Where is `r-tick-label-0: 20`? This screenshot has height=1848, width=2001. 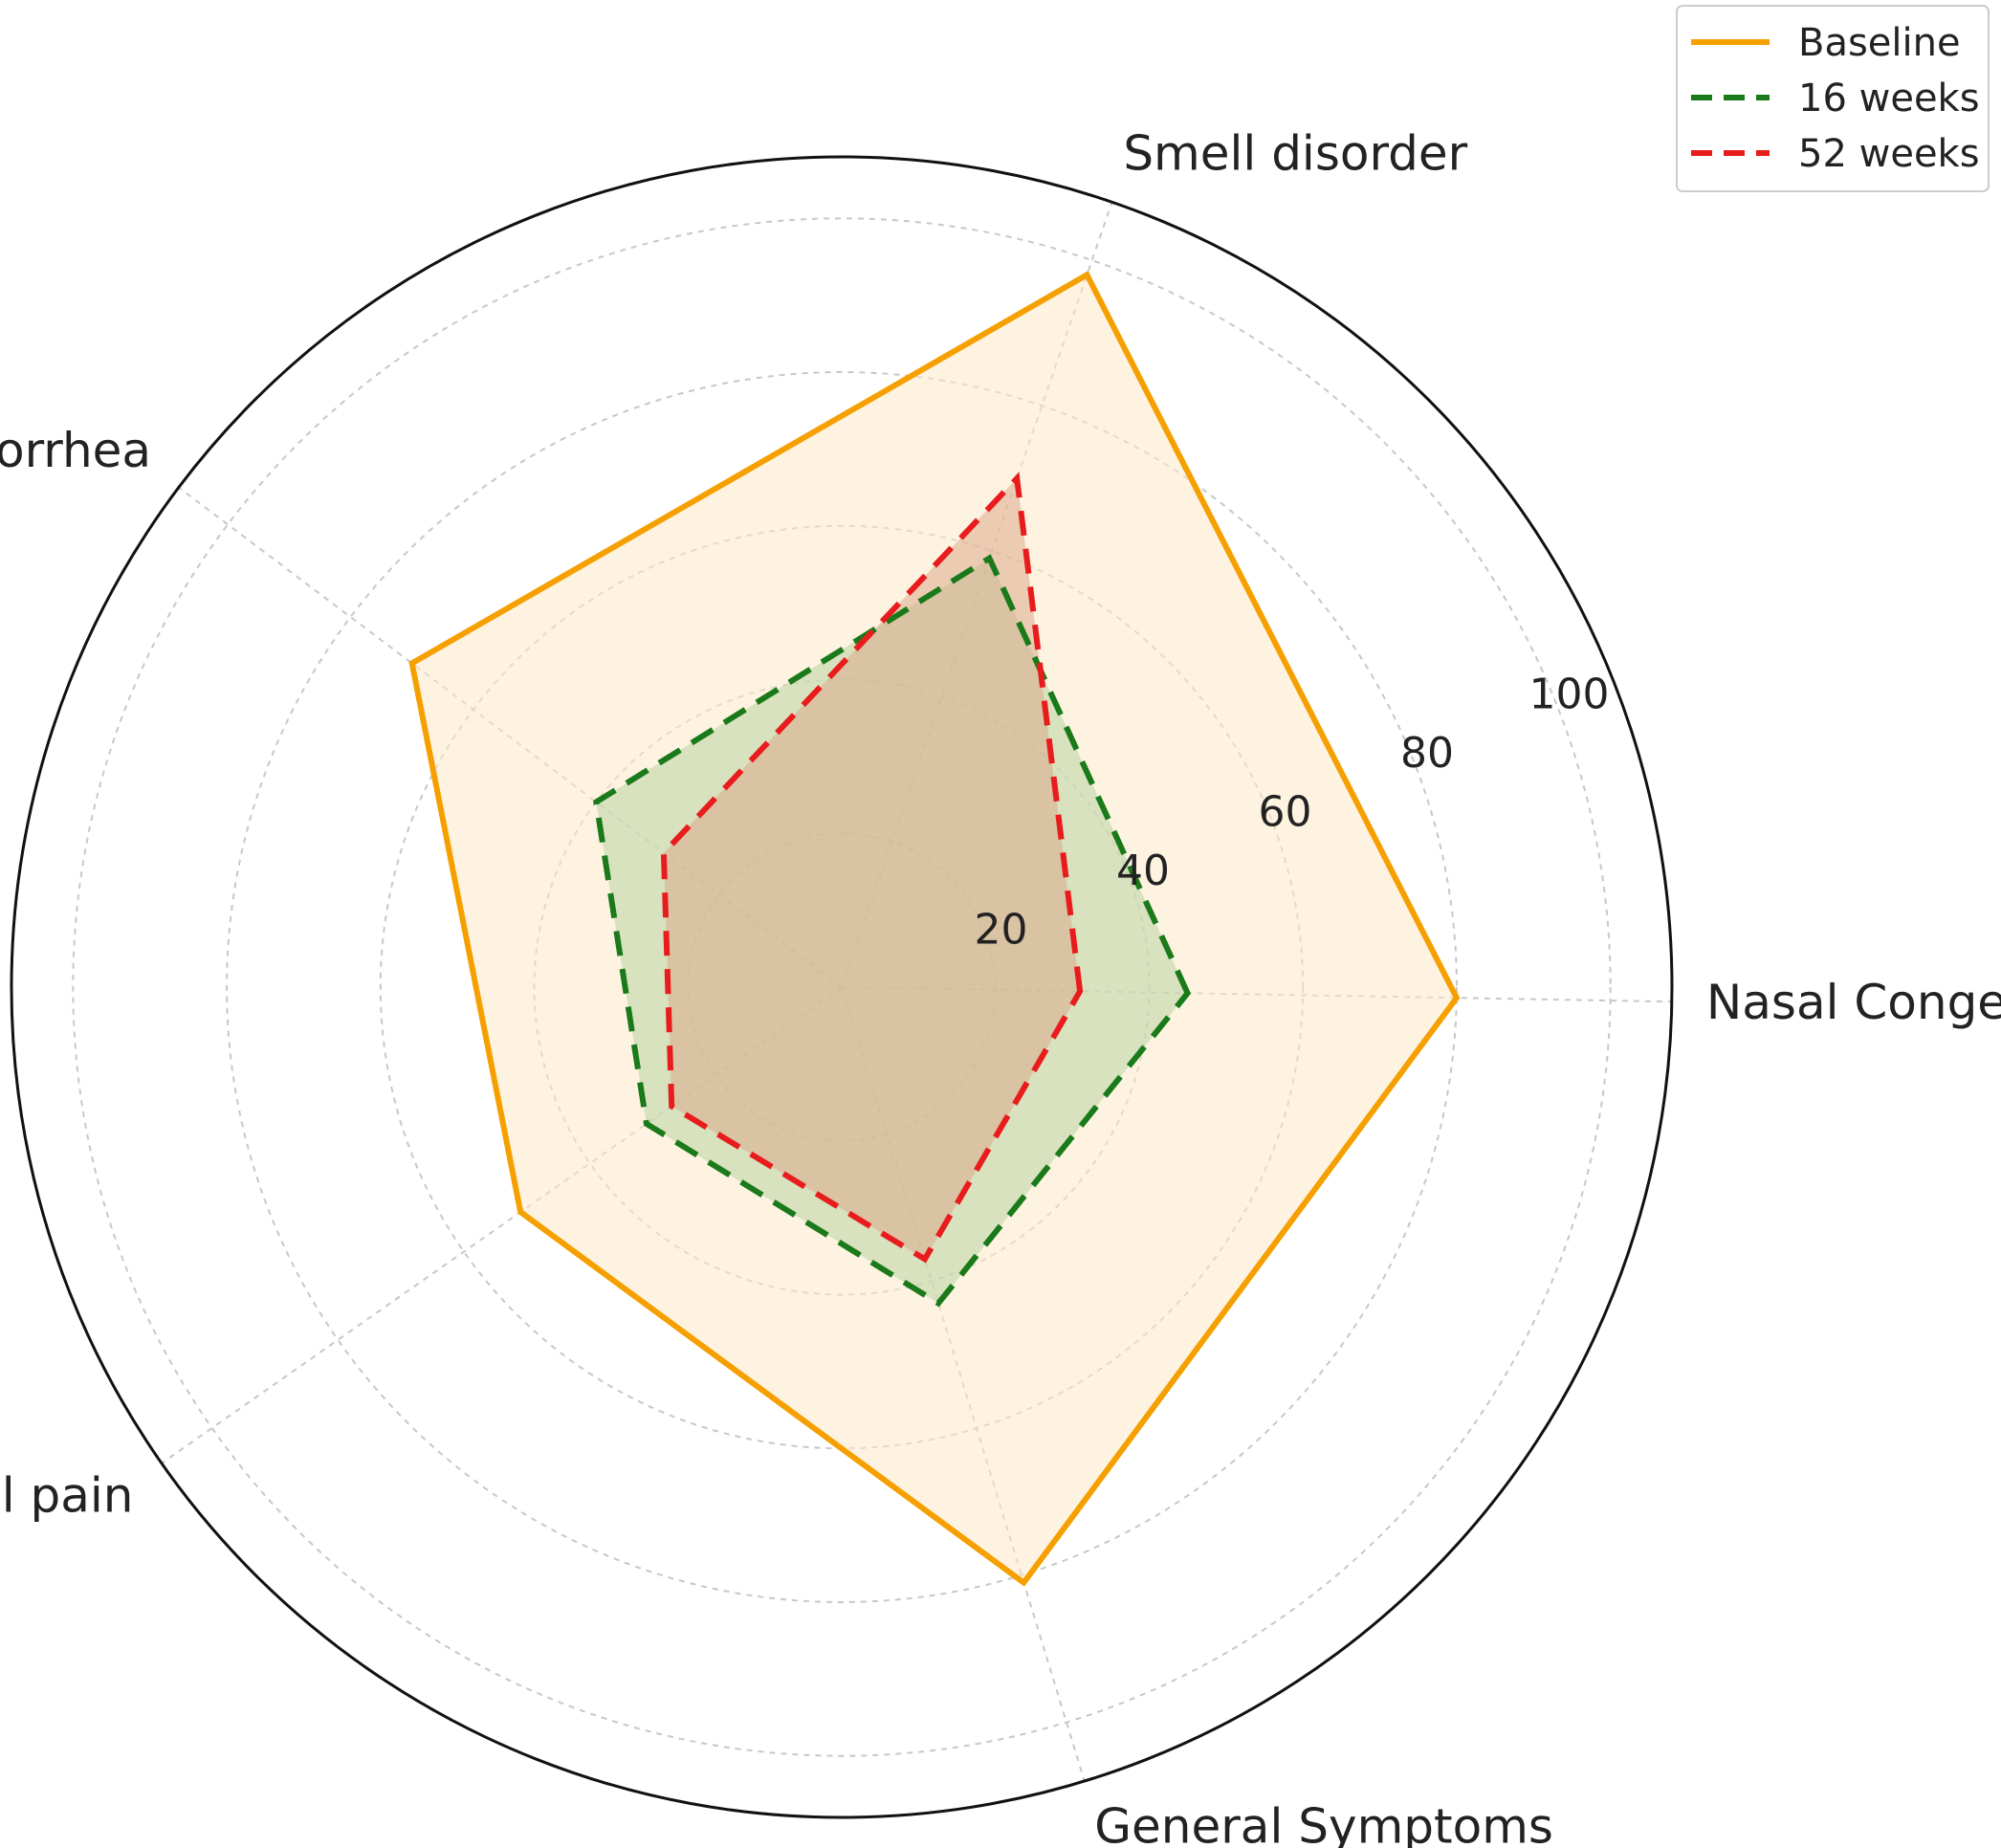 r-tick-label-0: 20 is located at coordinates (1002, 929).